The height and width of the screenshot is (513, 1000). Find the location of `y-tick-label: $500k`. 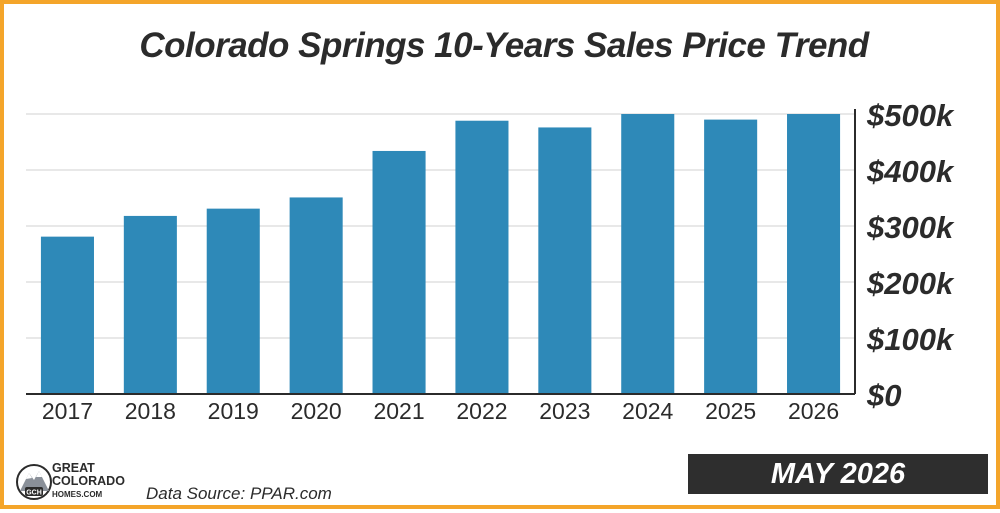

y-tick-label: $500k is located at coordinates (910, 115).